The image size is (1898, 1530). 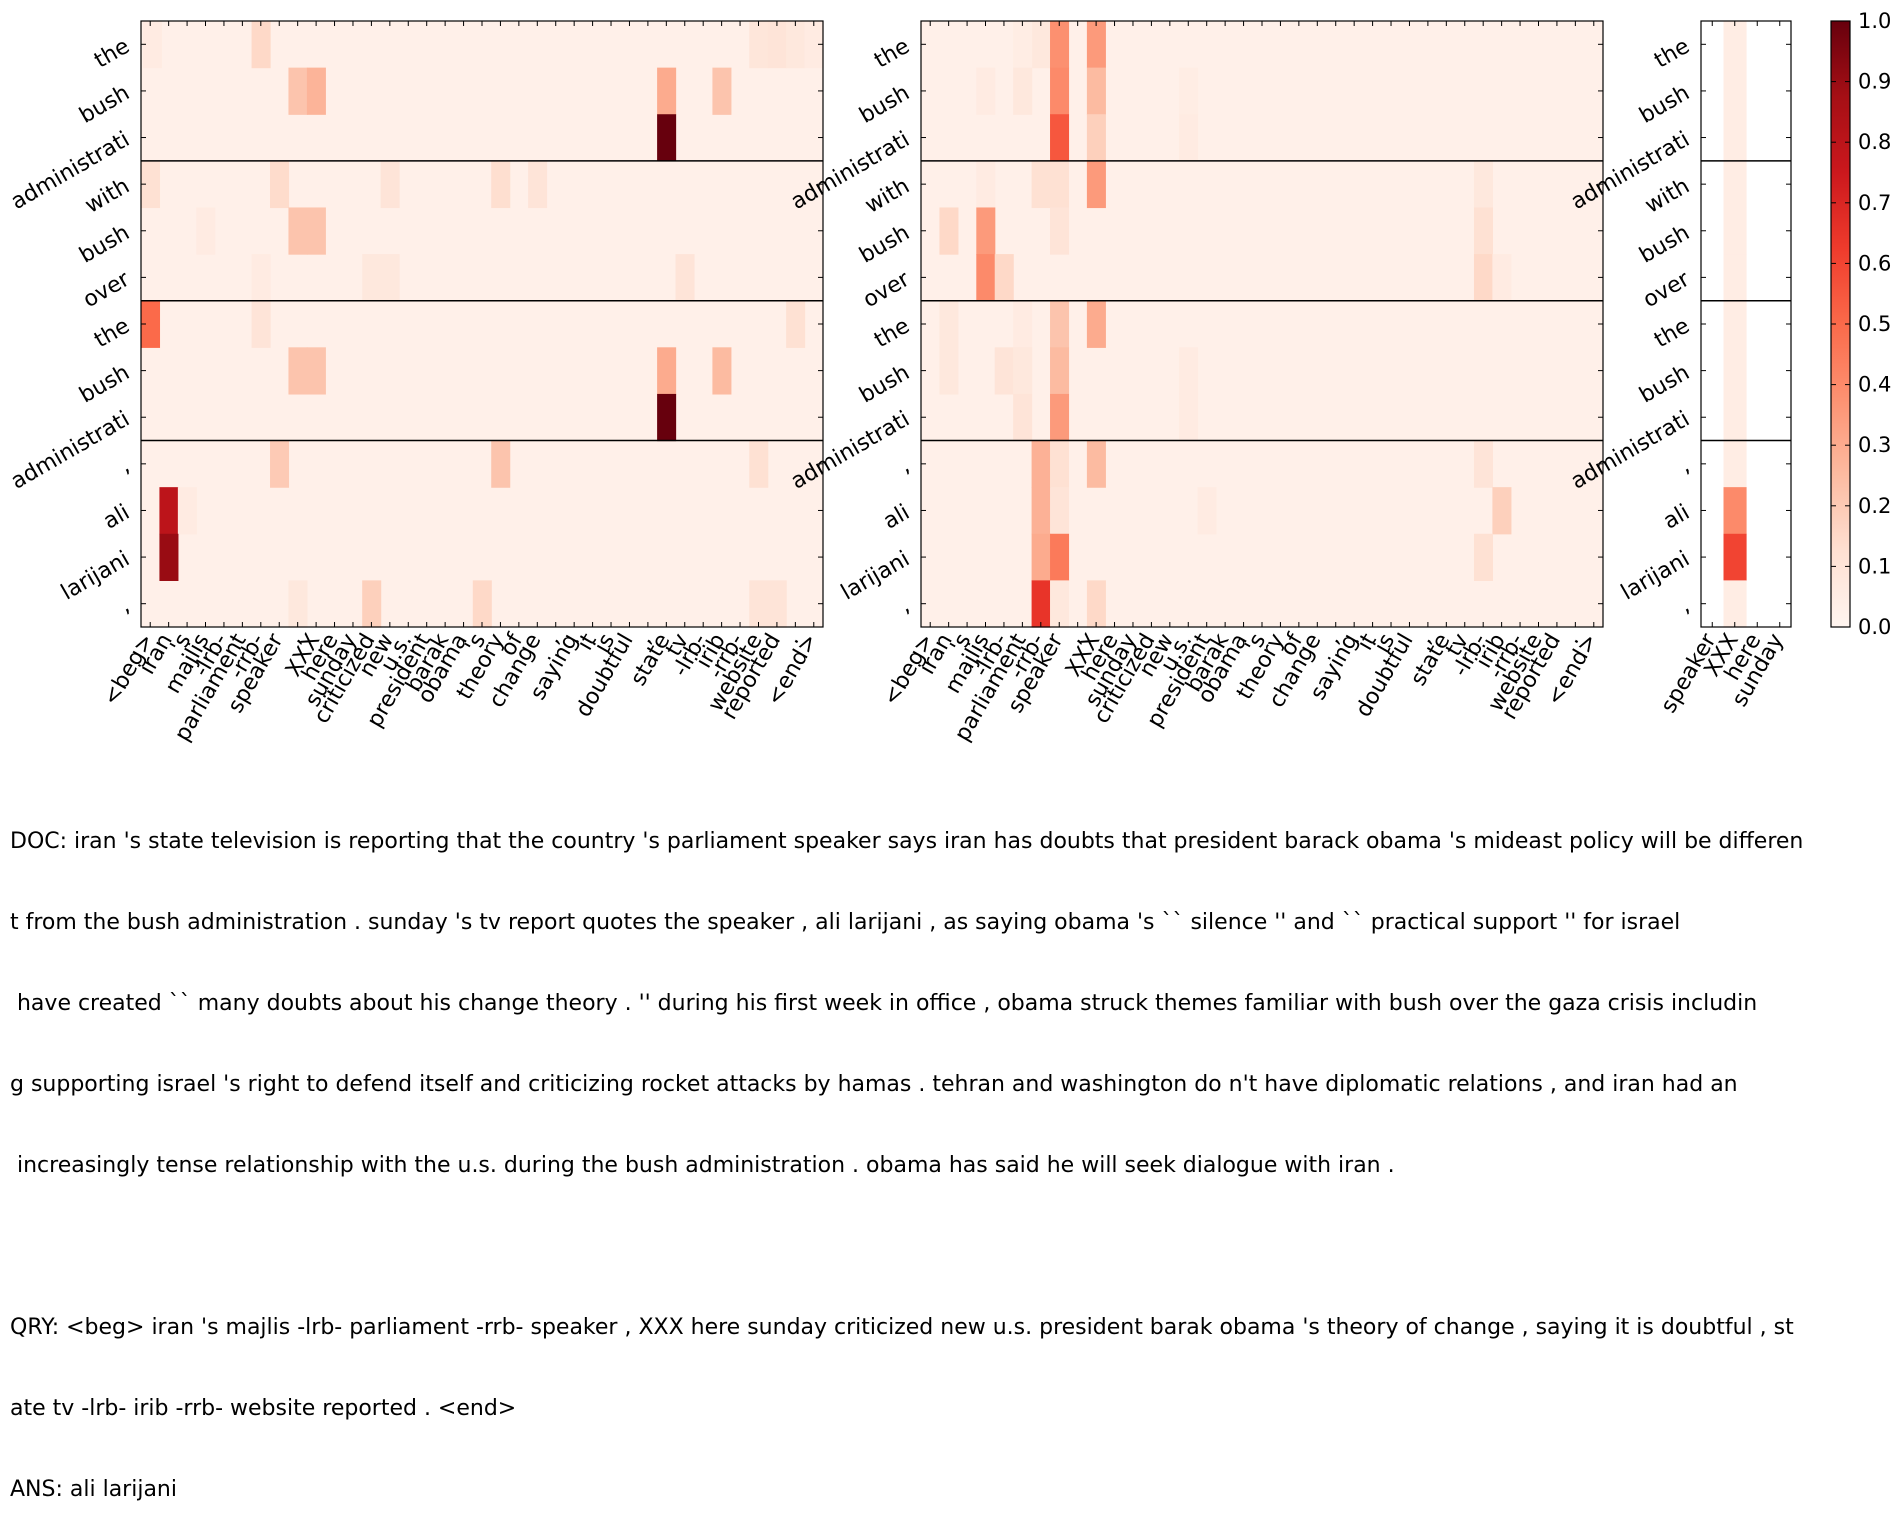 I want to click on colorbar: 0.0 0.1 0.2 0.3 0.4 0.5 0.6 0.7 0.8 0.9 1.0, so click(x=1860, y=324).